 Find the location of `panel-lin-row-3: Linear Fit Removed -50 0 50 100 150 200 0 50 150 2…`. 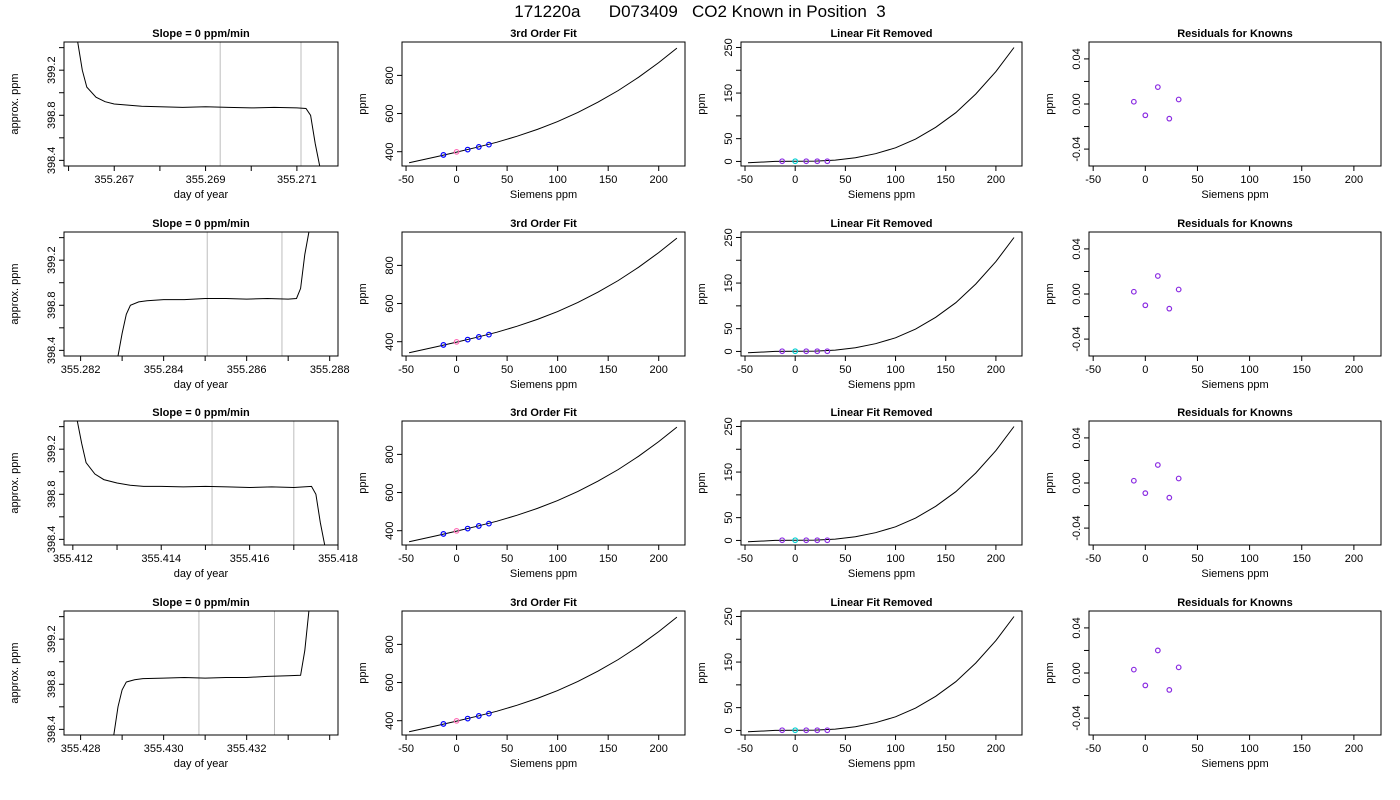

panel-lin-row-3: Linear Fit Removed -50 0 50 100 150 200 0 50 150 2… is located at coordinates (859, 683).